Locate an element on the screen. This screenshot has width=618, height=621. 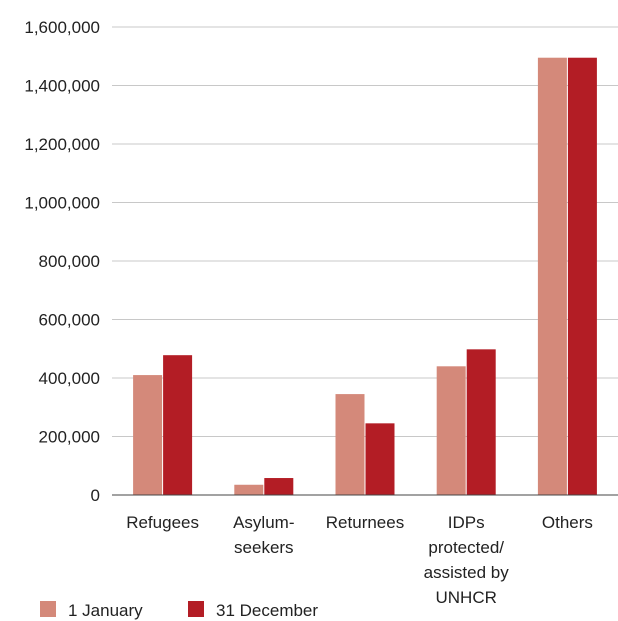
legend: 1 January 31 December is located at coordinates (179, 610).